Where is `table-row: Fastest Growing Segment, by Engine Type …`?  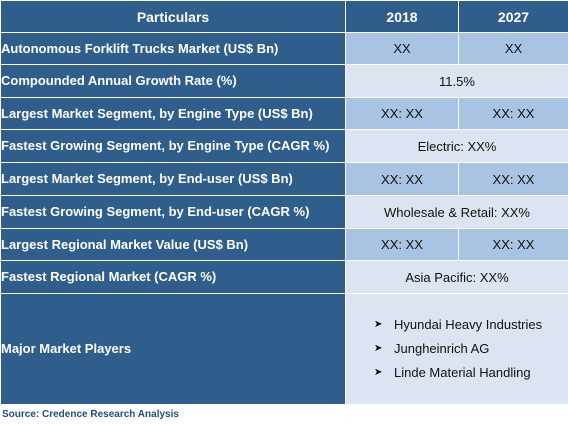 table-row: Fastest Growing Segment, by Engine Type … is located at coordinates (284, 146).